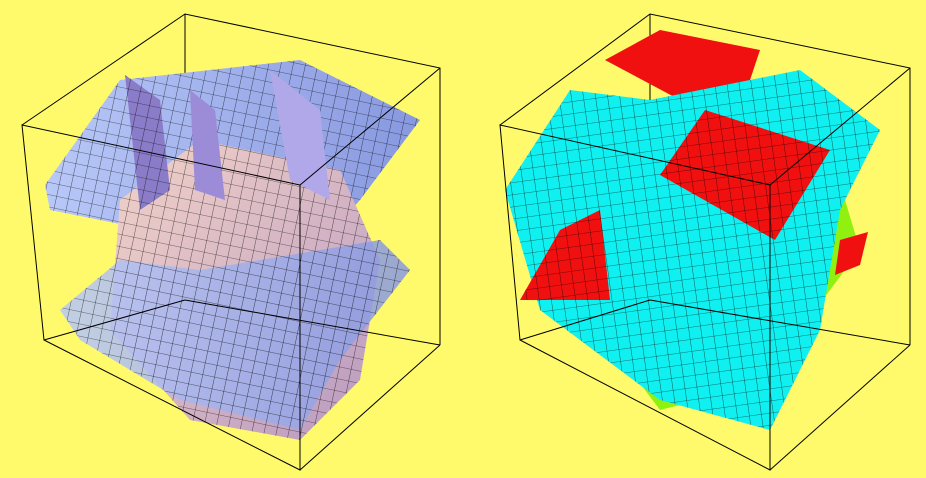  What do you see at coordinates (745, 175) in the screenshot?
I see `right-center-red-square-mesh` at bounding box center [745, 175].